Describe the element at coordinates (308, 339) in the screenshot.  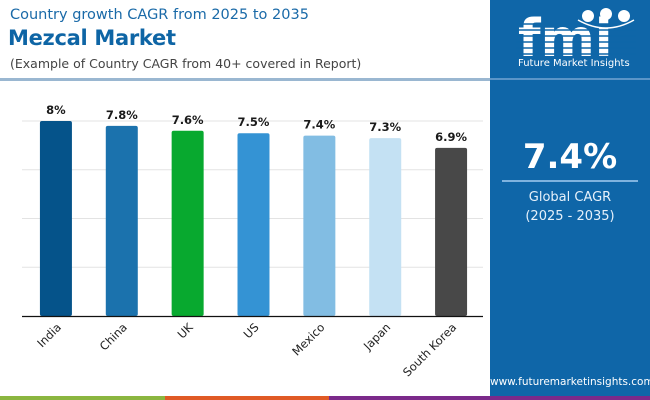
I see `x-tick-label: Mexico` at that location.